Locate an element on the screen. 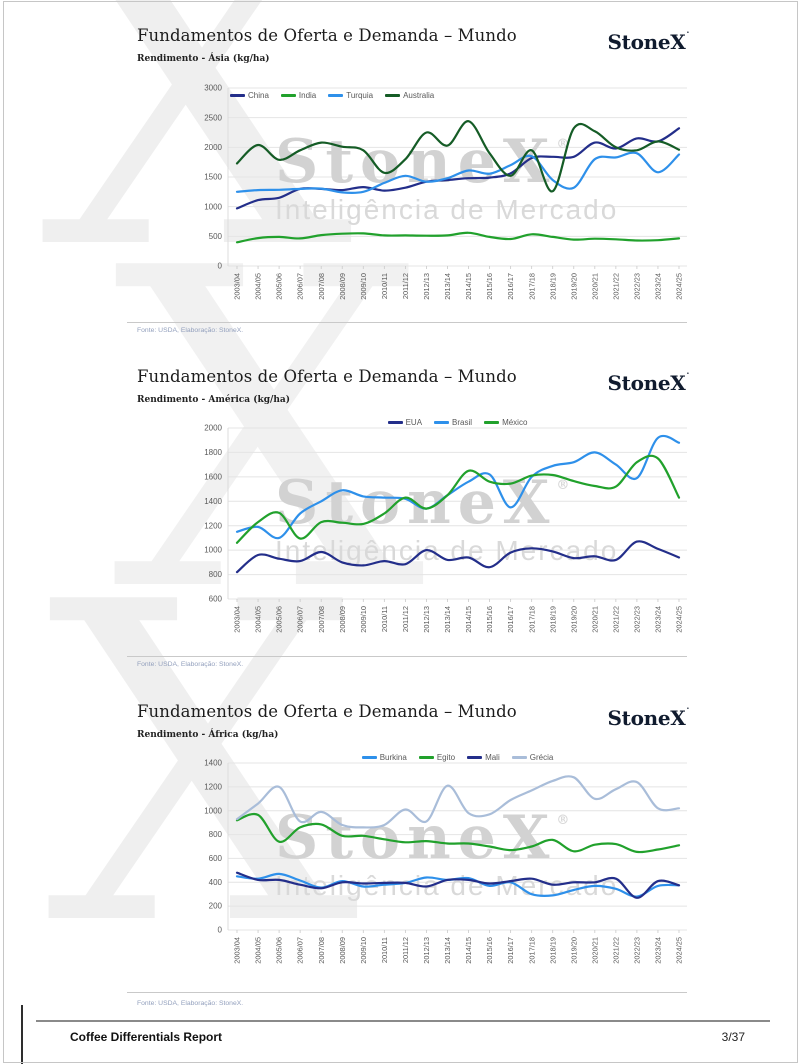 The height and width of the screenshot is (1064, 800). svg-text: 2014/15 is located at coordinates (468, 286).